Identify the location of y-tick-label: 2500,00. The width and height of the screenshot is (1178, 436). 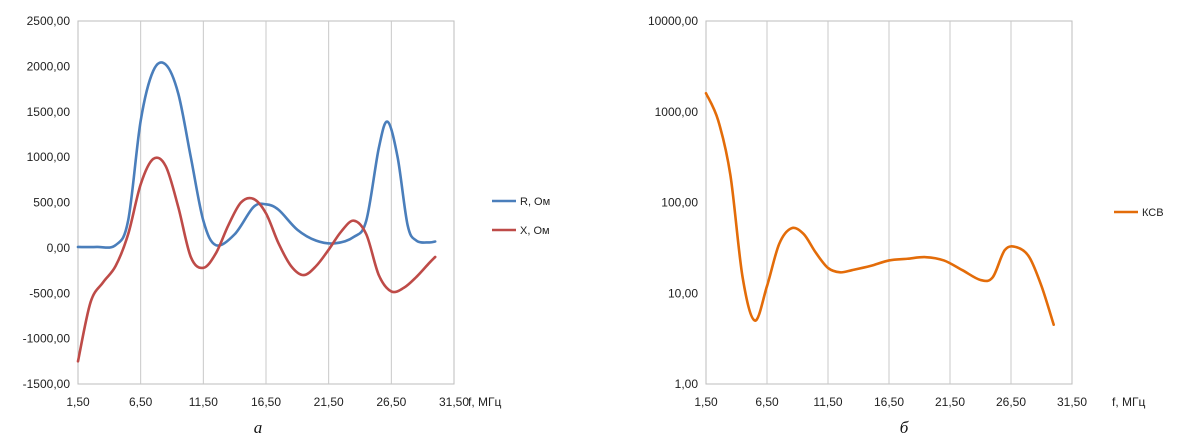
(49, 21).